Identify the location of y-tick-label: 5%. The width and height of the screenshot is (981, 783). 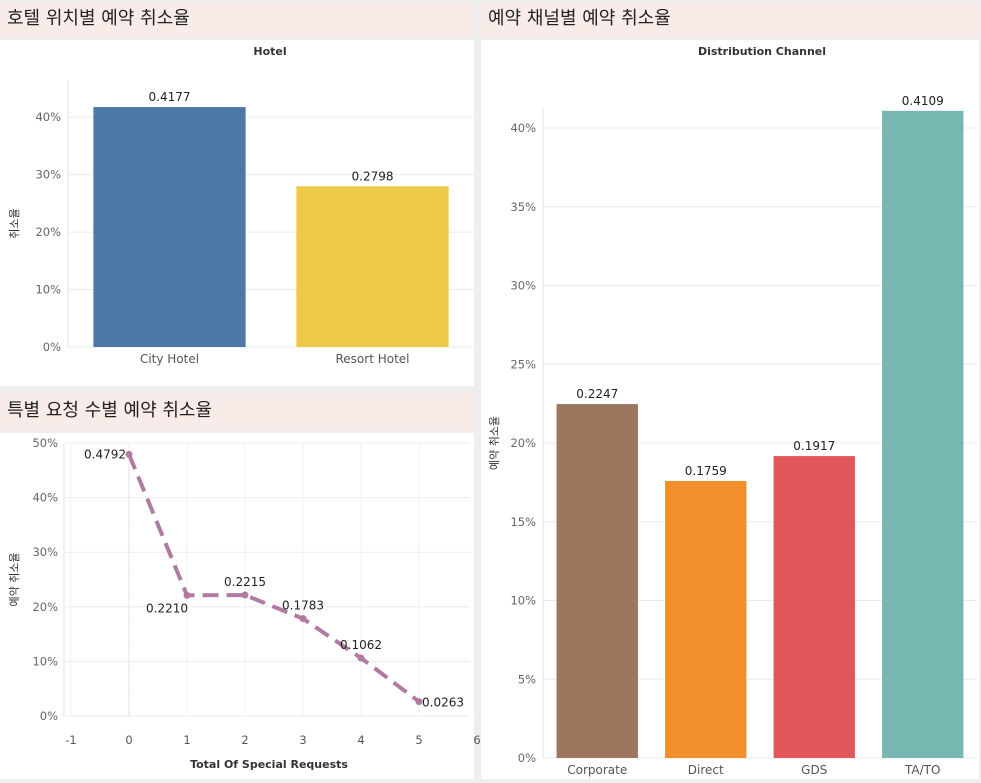
(527, 679).